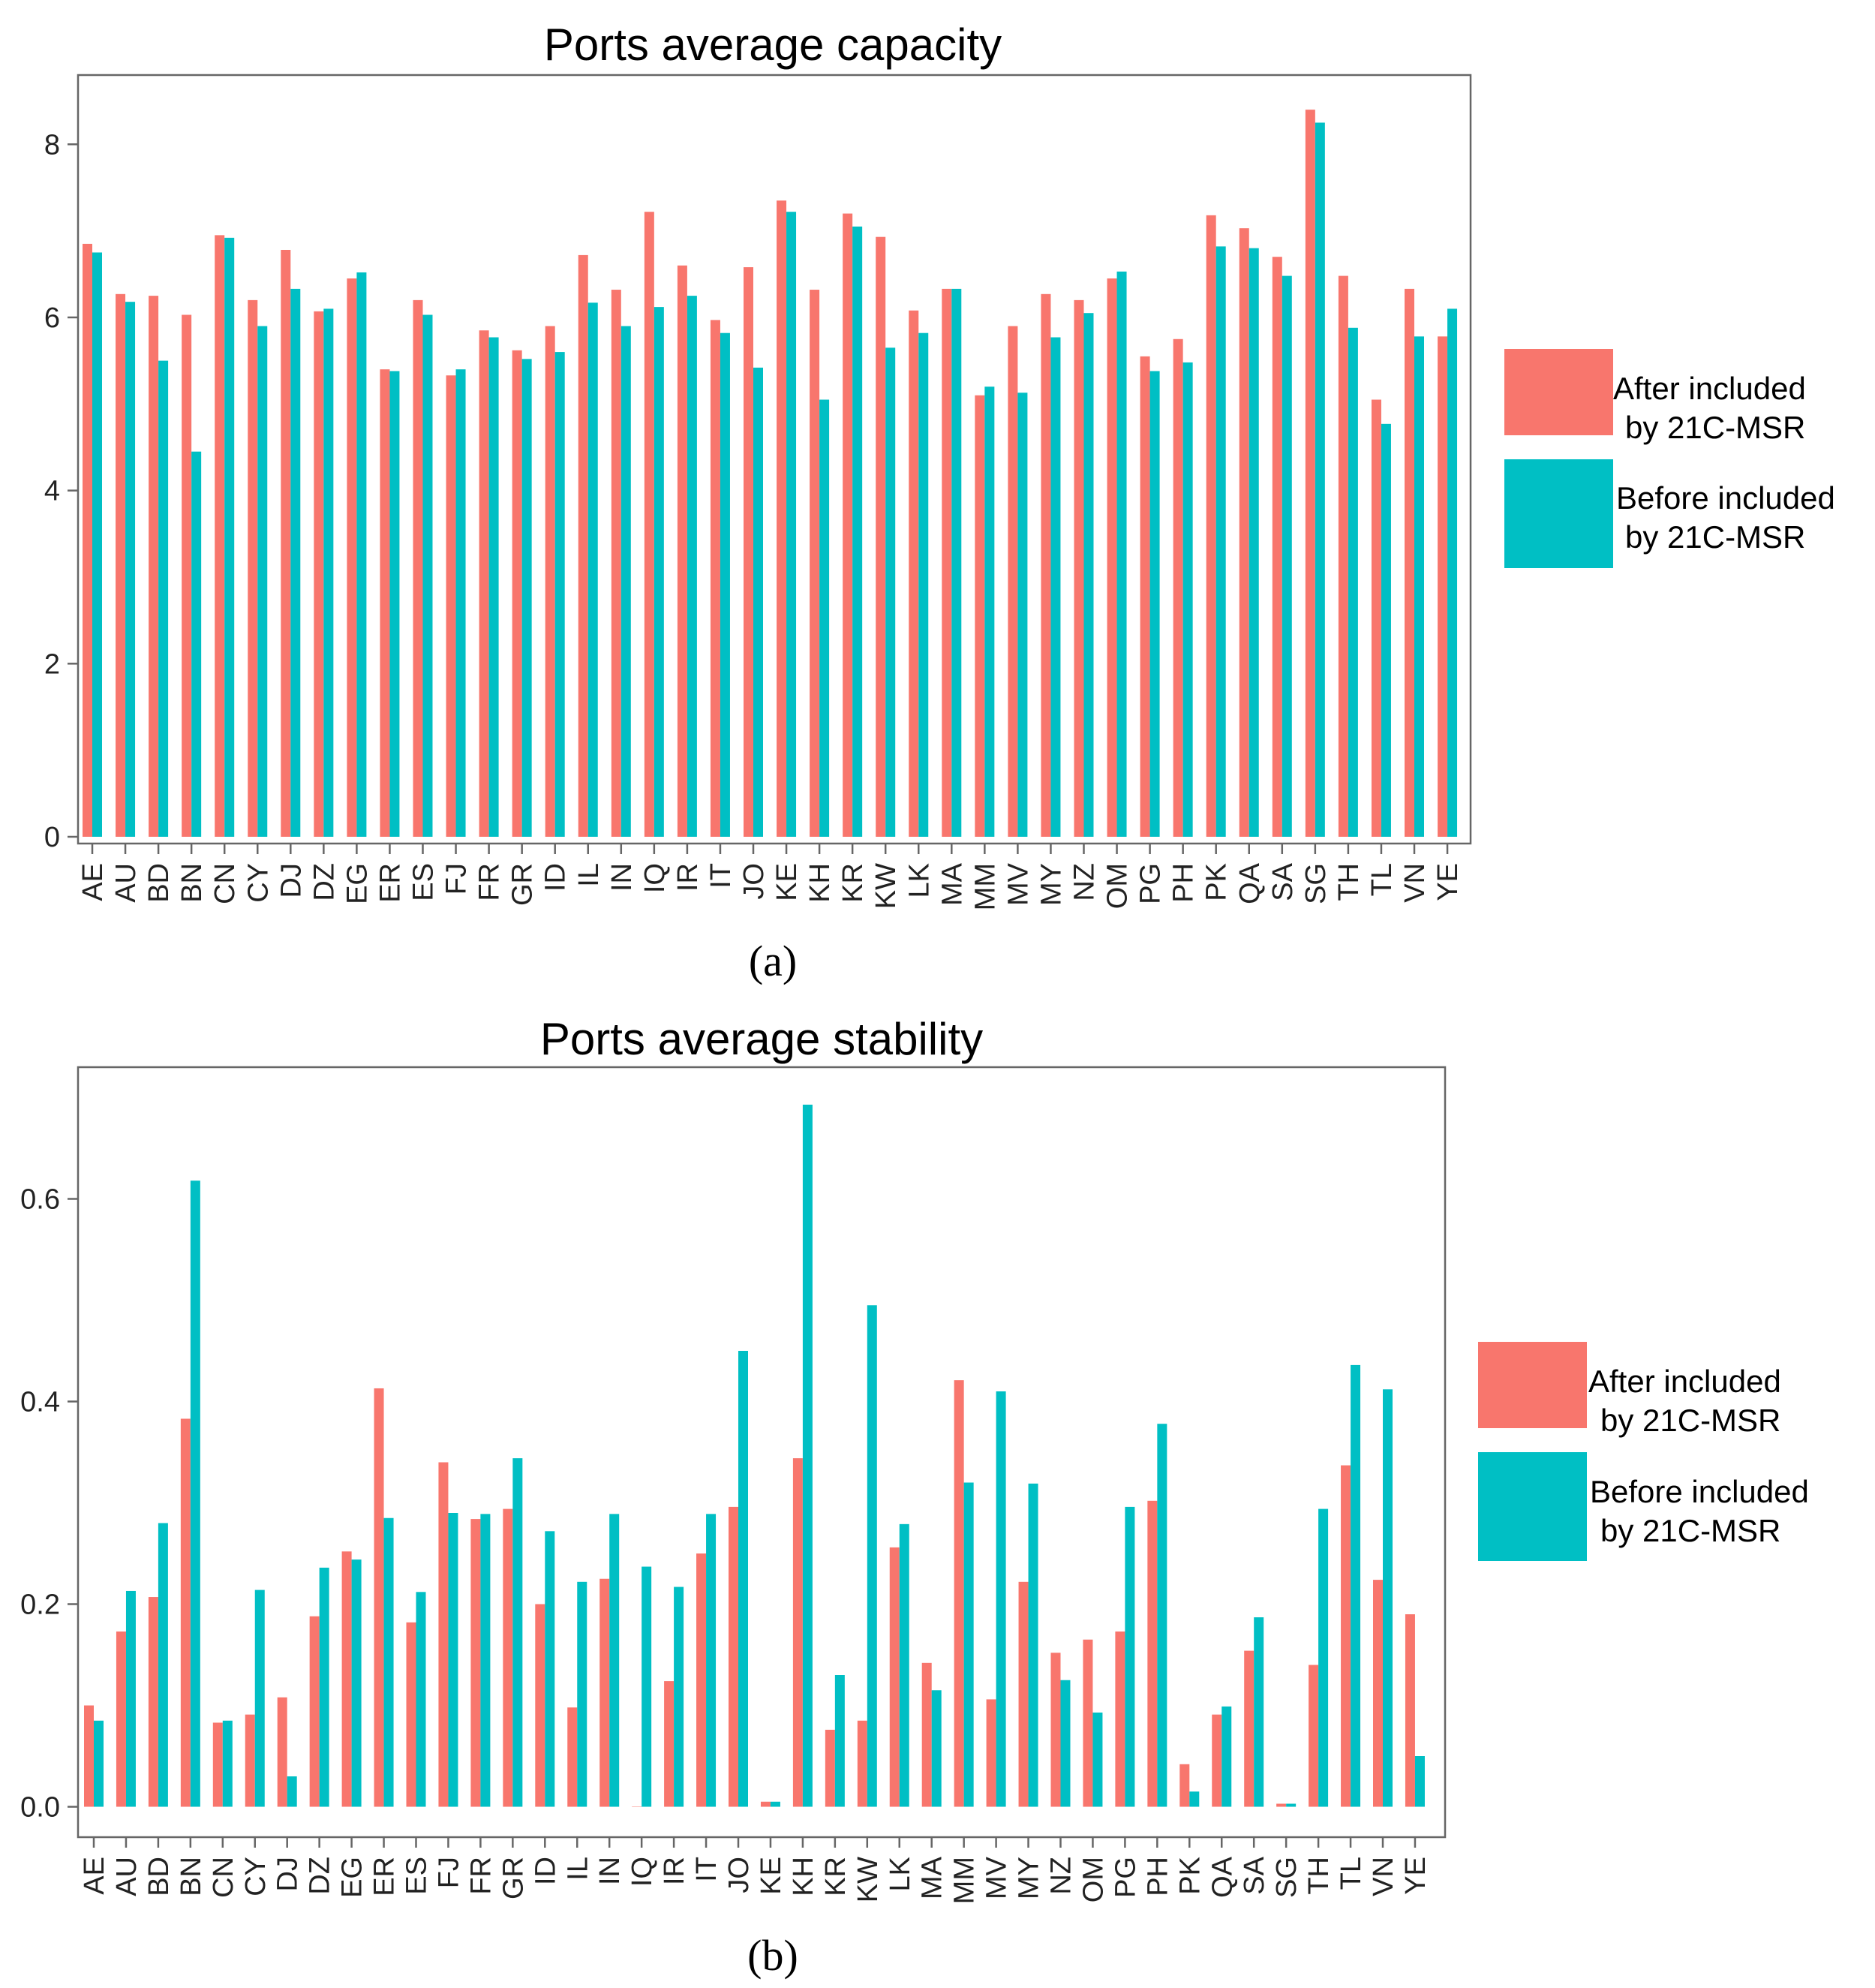 The image size is (1875, 1988). What do you see at coordinates (559, 594) in the screenshot?
I see `bar-before-id` at bounding box center [559, 594].